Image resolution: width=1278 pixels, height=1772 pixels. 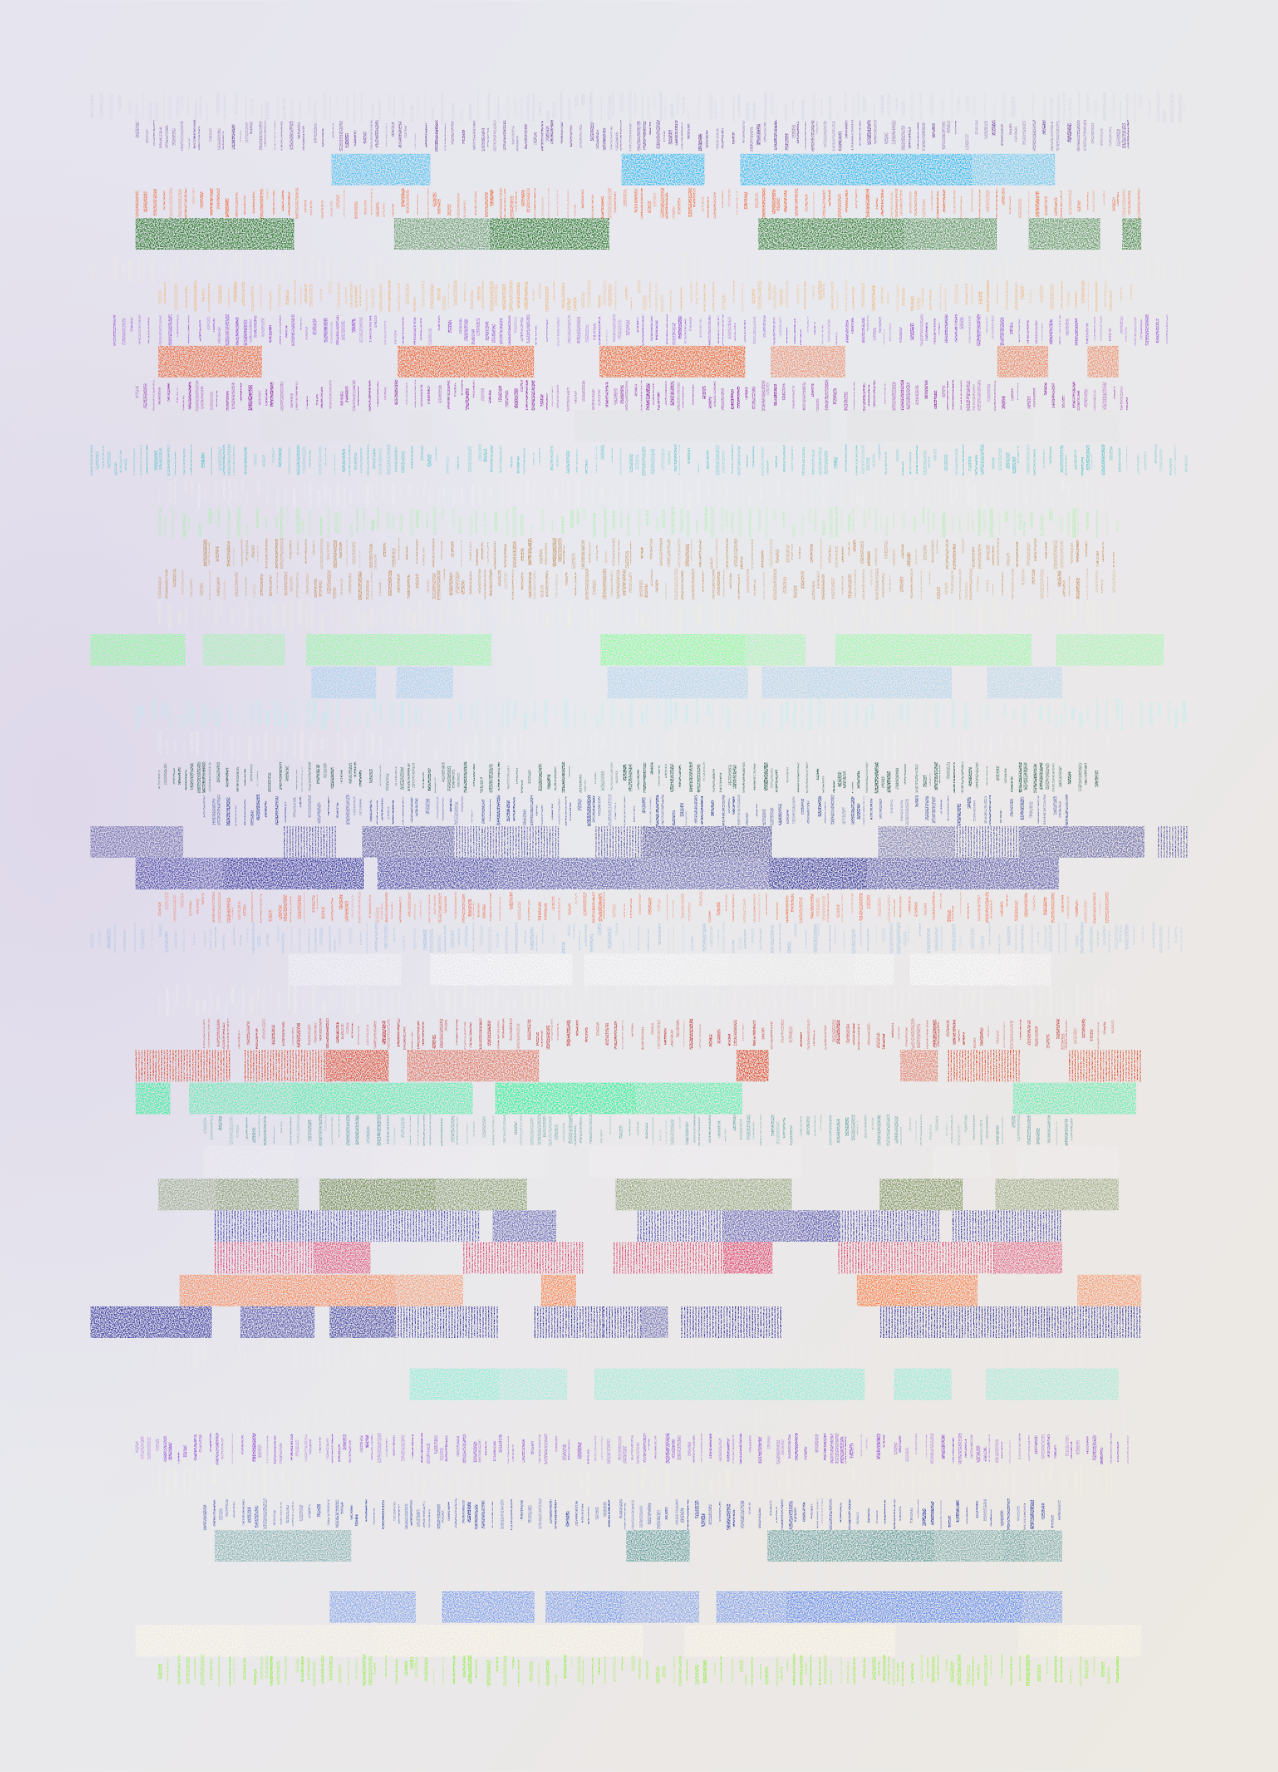 I want to click on art-block, so click(x=968, y=1546).